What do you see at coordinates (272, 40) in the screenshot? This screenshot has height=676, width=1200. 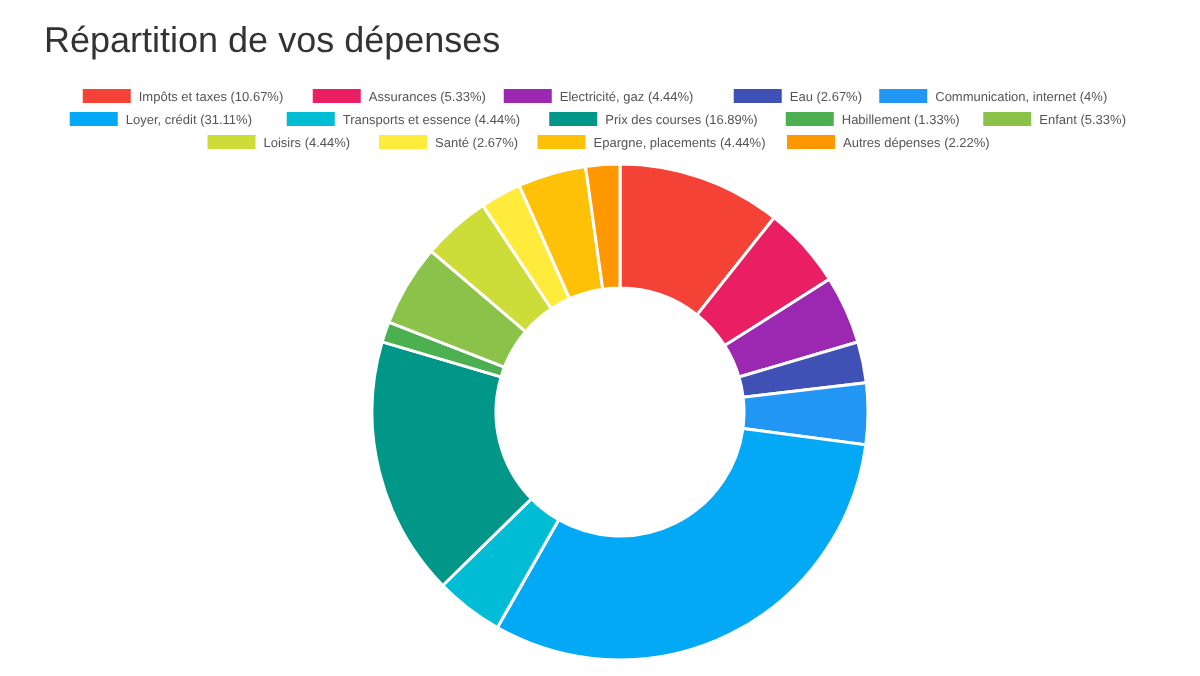 I see `chart-title: Répartition de vos dépenses` at bounding box center [272, 40].